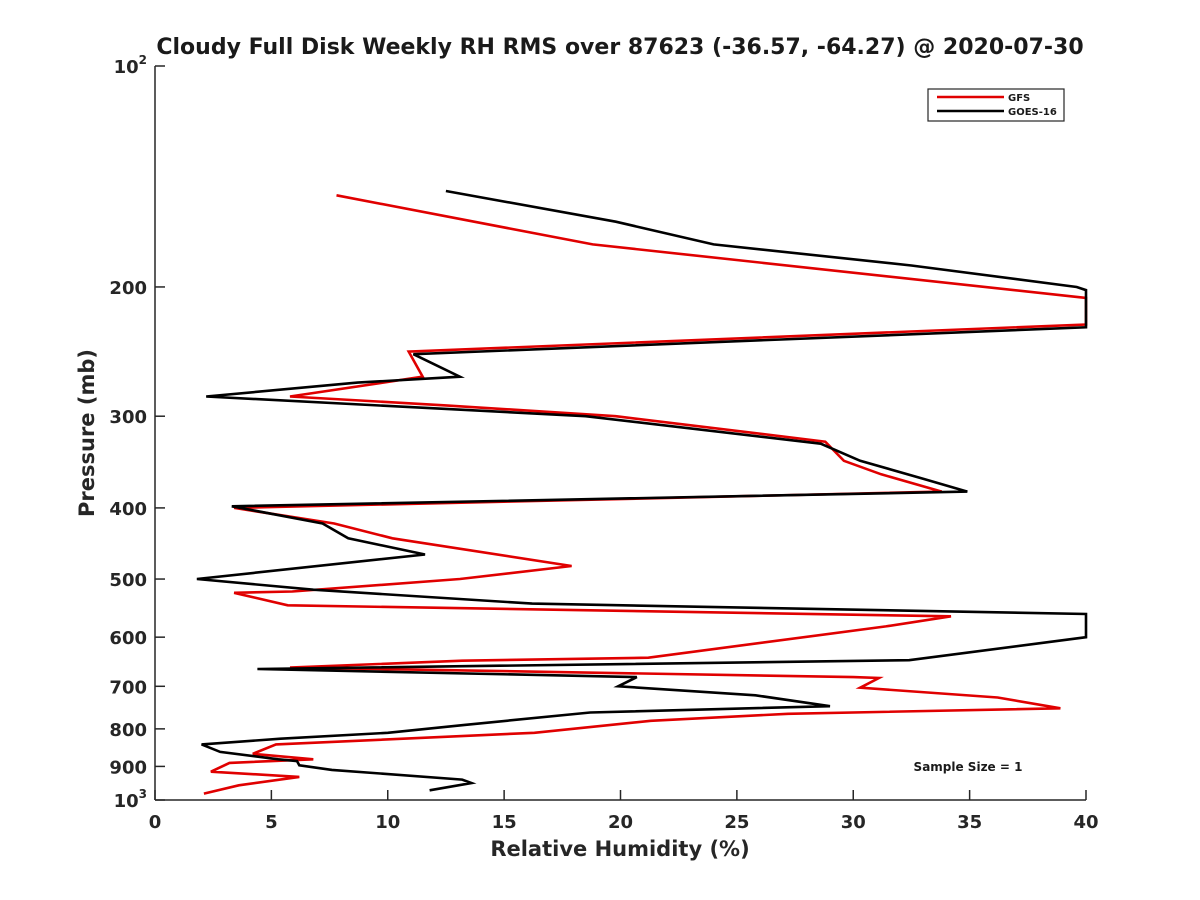 The width and height of the screenshot is (1200, 900). I want to click on y-tick-label: 400, so click(128, 509).